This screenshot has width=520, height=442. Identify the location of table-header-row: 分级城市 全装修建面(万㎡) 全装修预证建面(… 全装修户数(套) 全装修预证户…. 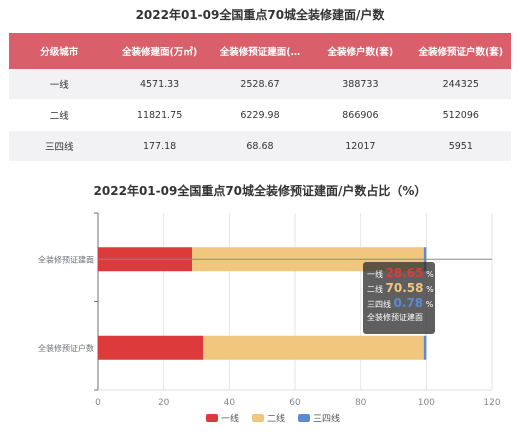
(260, 51).